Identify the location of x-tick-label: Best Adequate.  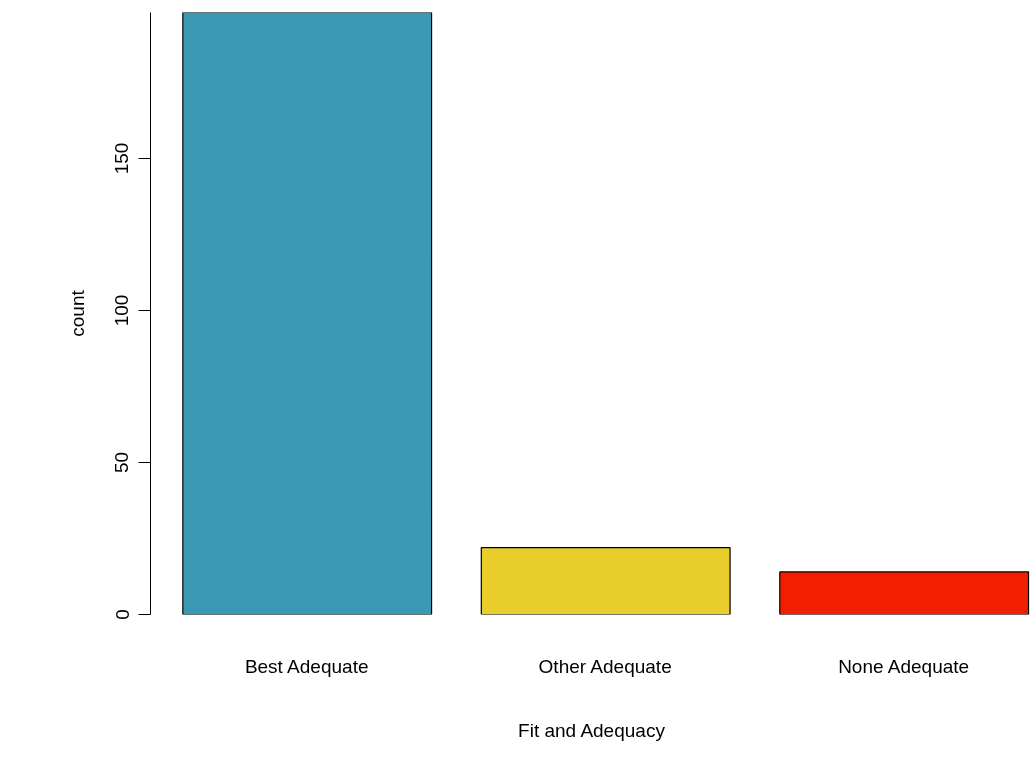
(306, 666).